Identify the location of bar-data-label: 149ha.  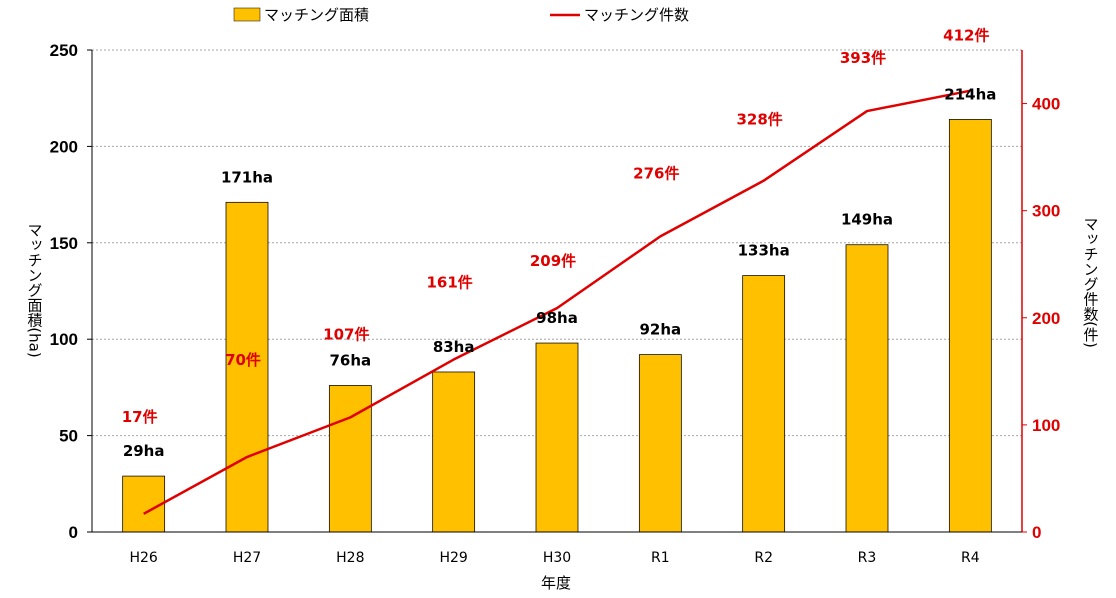
(867, 220).